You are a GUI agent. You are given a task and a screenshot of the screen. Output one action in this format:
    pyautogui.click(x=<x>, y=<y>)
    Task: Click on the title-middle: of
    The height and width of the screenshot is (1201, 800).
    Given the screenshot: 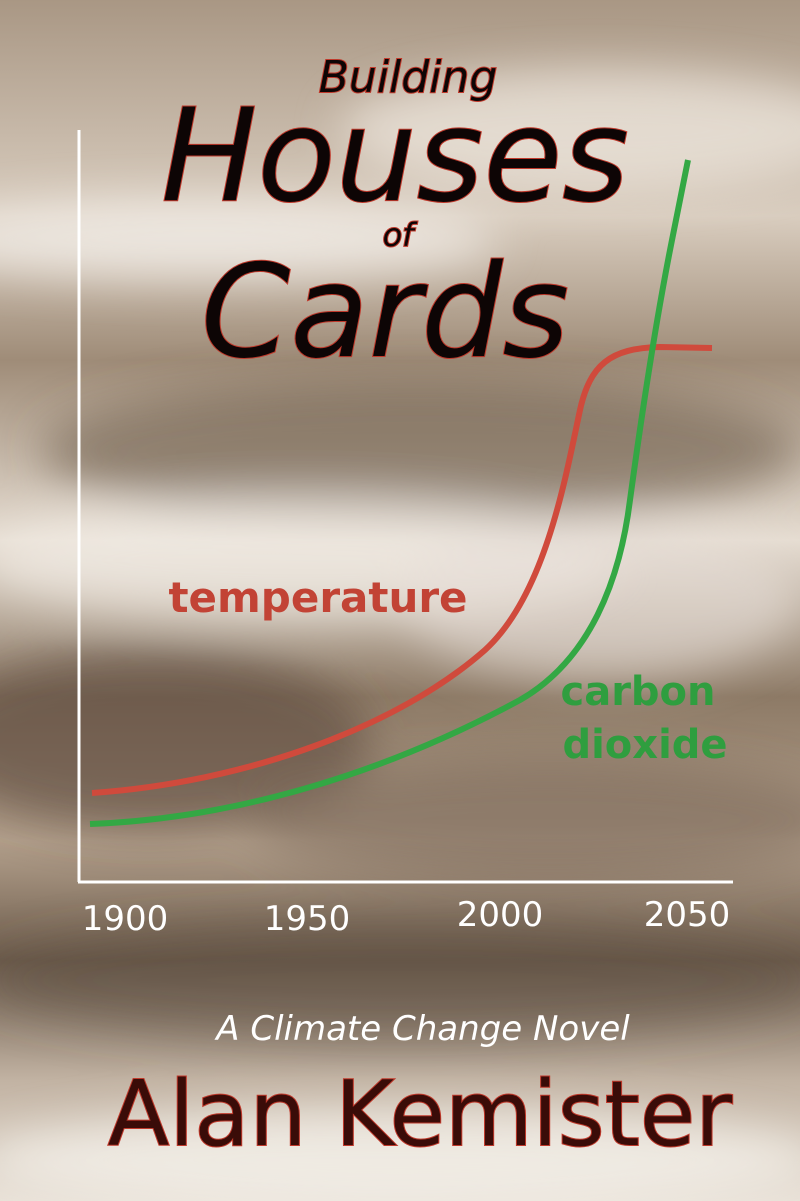 What is the action you would take?
    pyautogui.click(x=401, y=235)
    